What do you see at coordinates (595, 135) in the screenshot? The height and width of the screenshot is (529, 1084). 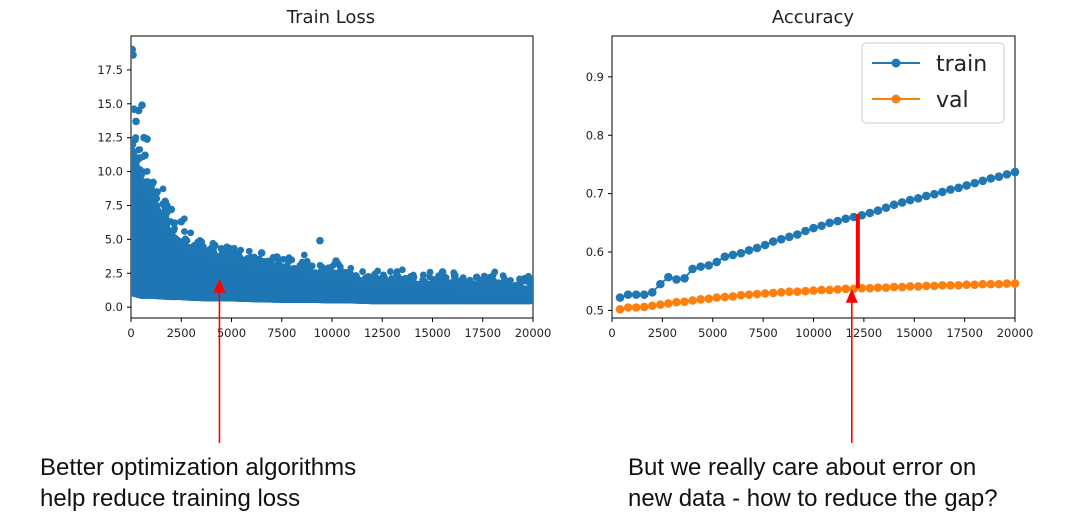 I see `accuracy-ytick-label: 0.8` at bounding box center [595, 135].